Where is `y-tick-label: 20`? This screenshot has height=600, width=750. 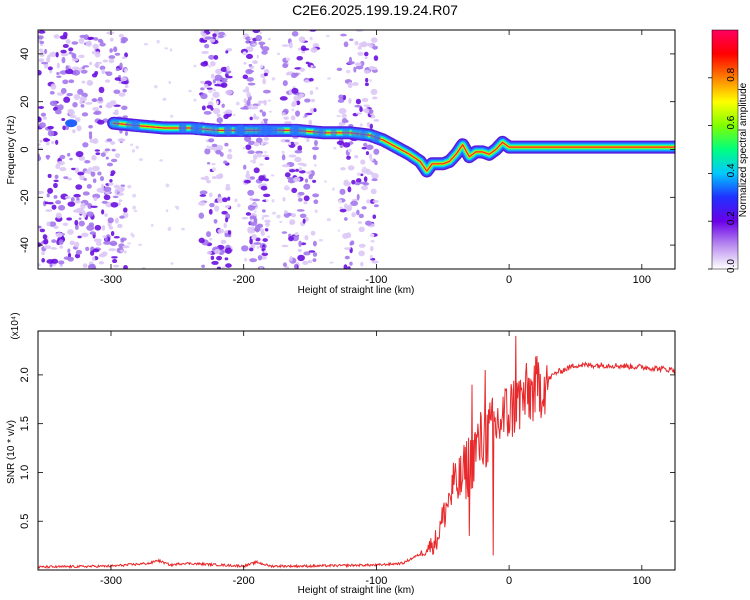 y-tick-label: 20 is located at coordinates (25, 102).